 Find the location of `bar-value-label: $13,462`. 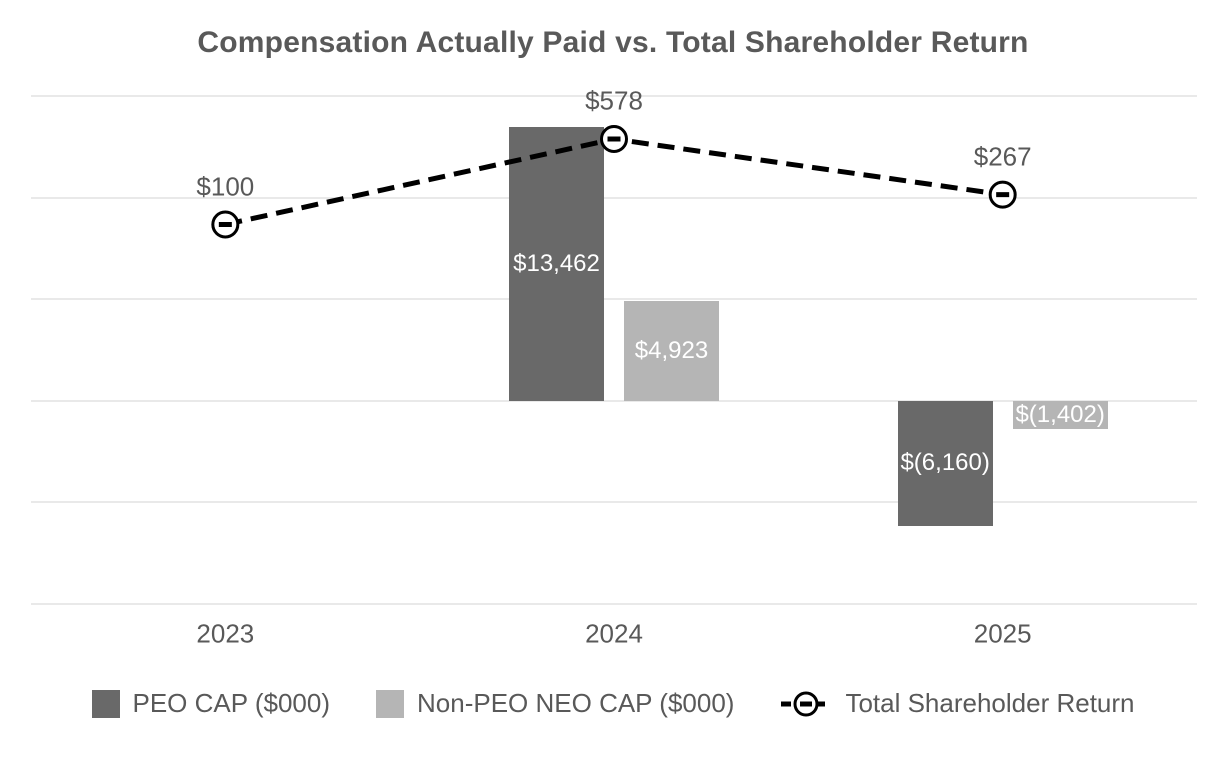

bar-value-label: $13,462 is located at coordinates (556, 264).